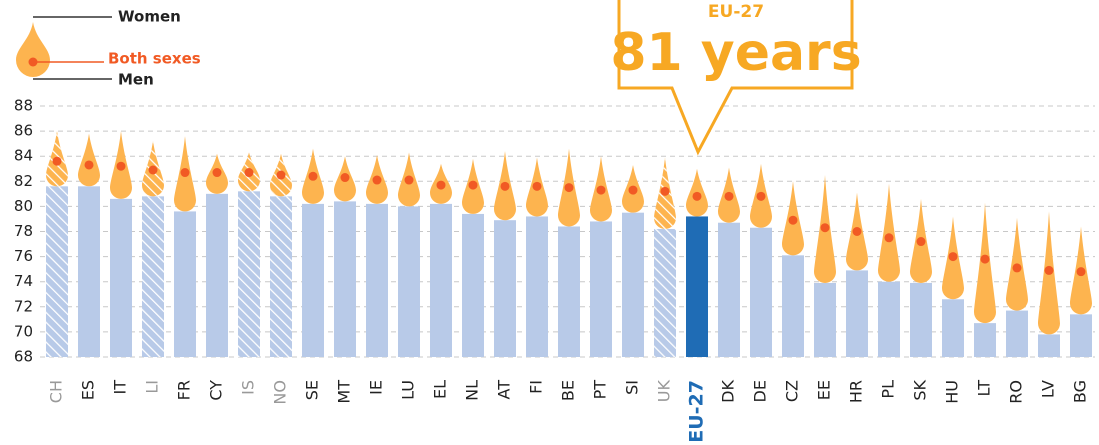  What do you see at coordinates (88, 390) in the screenshot?
I see `x-tick-label: ES` at bounding box center [88, 390].